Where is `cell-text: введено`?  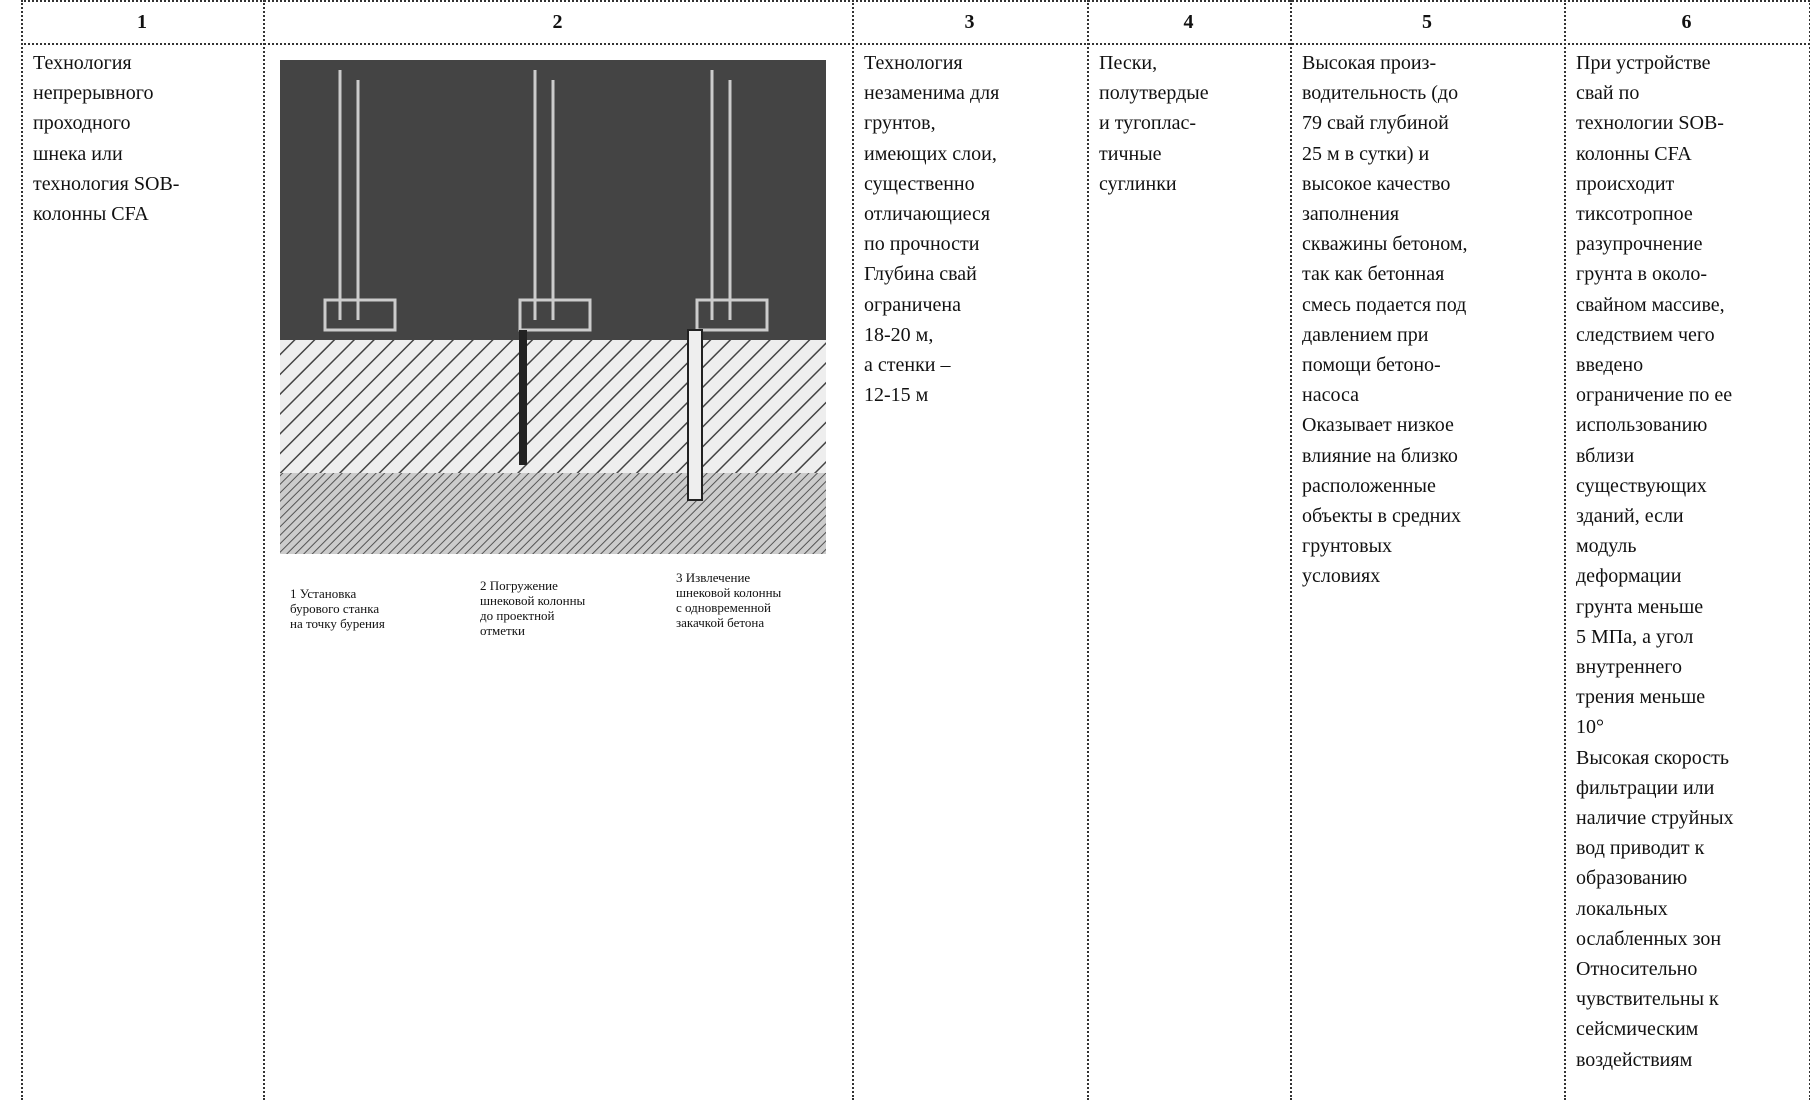 cell-text: введено is located at coordinates (1610, 365).